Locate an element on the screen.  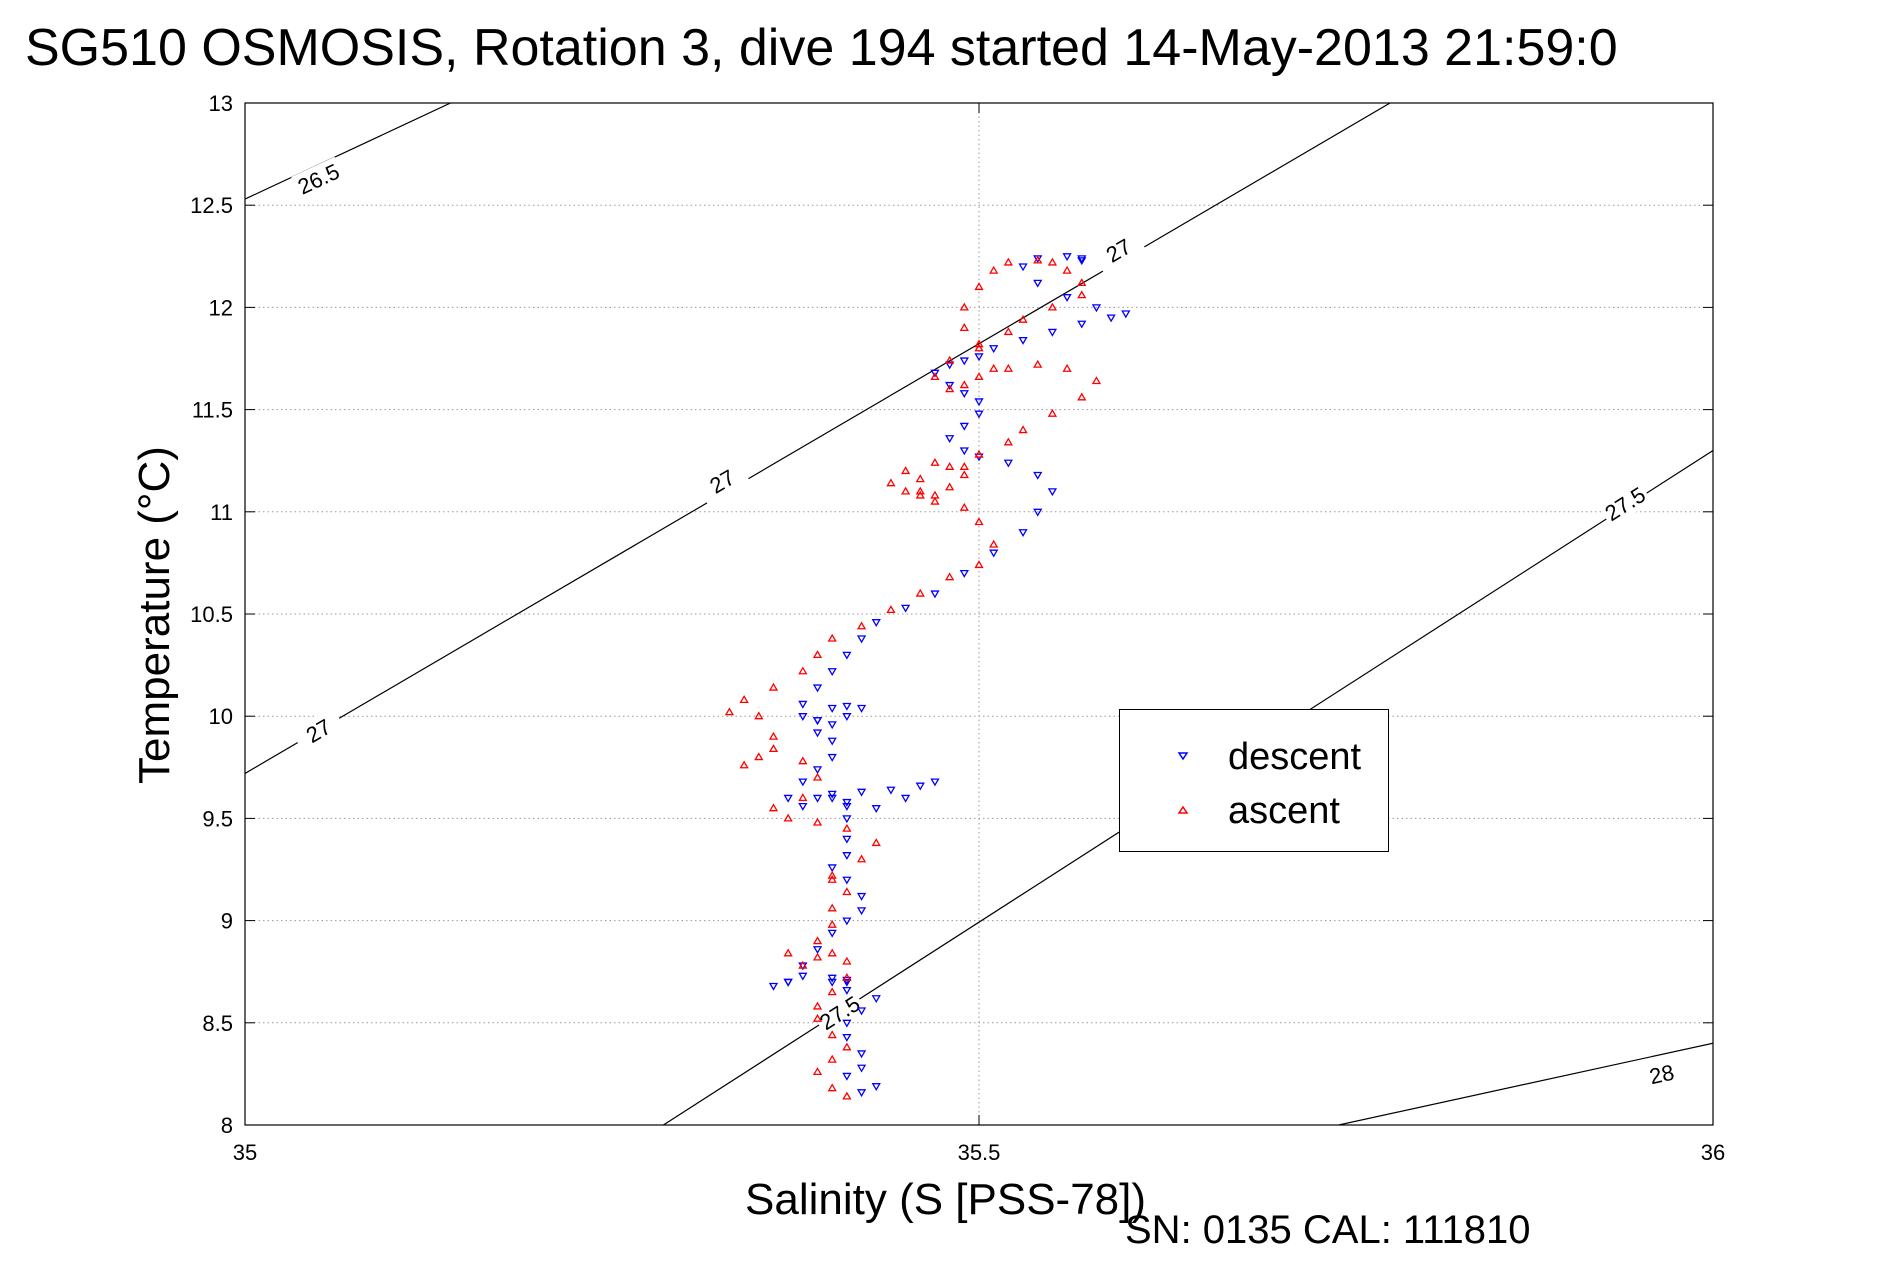
y-tick-label: 8.5 is located at coordinates (217, 1023).